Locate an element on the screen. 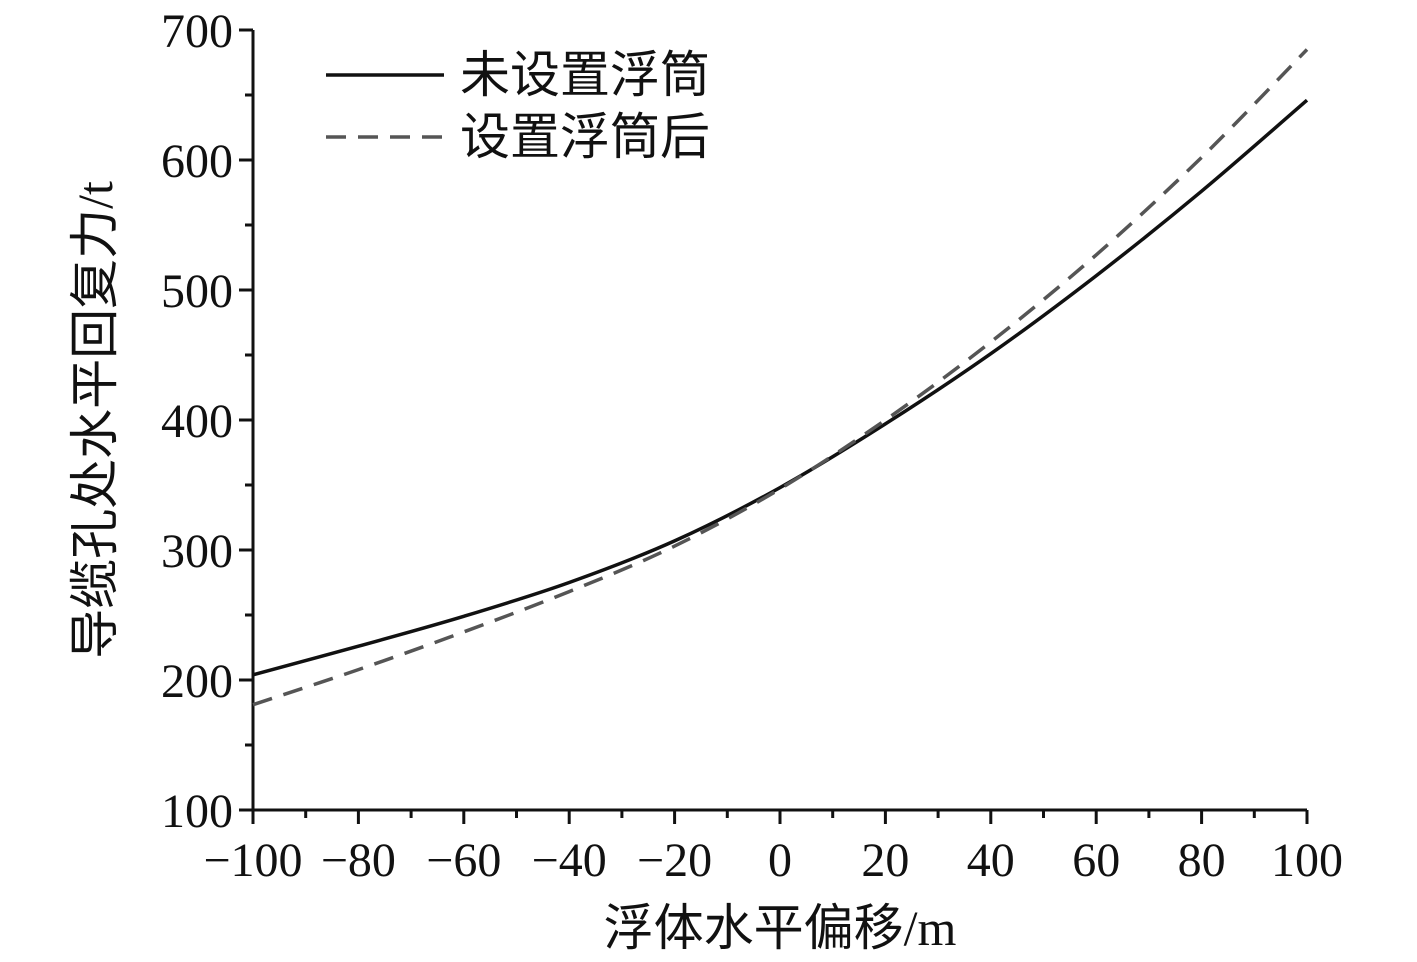 This screenshot has width=1417, height=962. x-tick-label: −40 is located at coordinates (569, 860).